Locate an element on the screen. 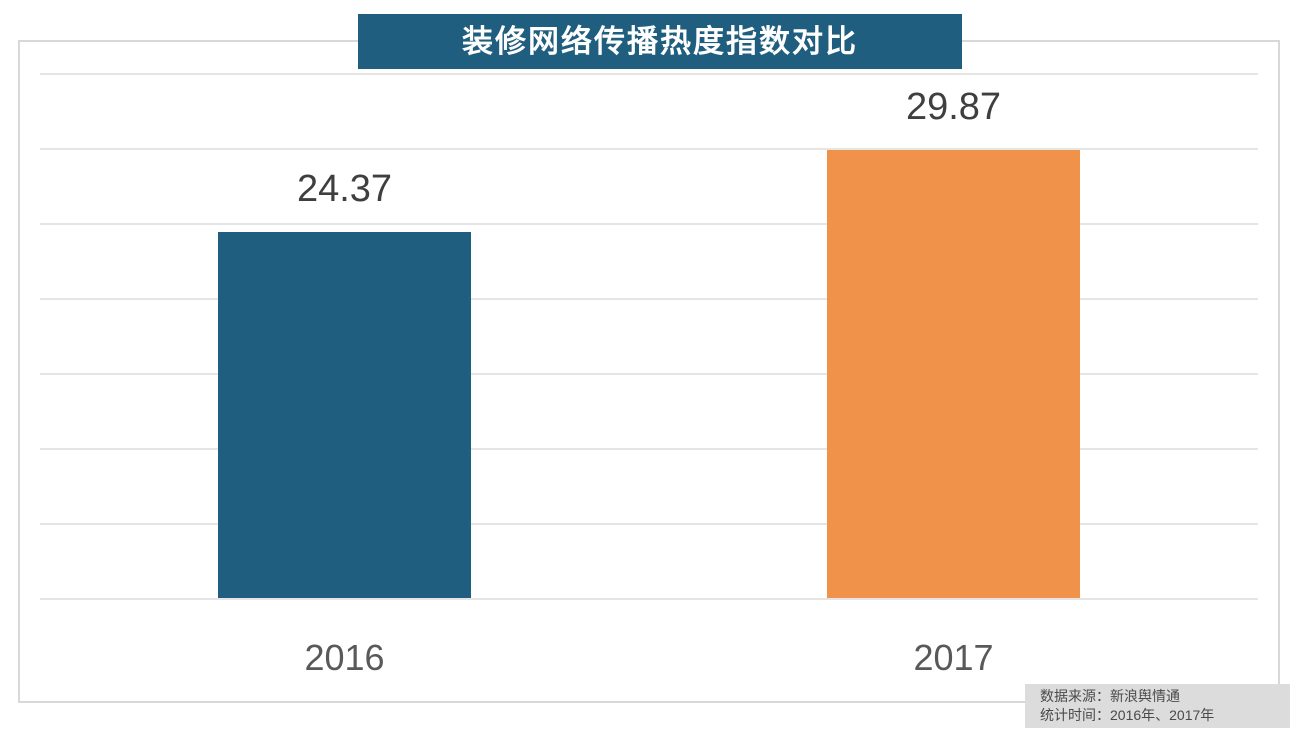 This screenshot has height=741, width=1296. source-note-line2: 统计时间：2016年、2017年 is located at coordinates (1127, 715).